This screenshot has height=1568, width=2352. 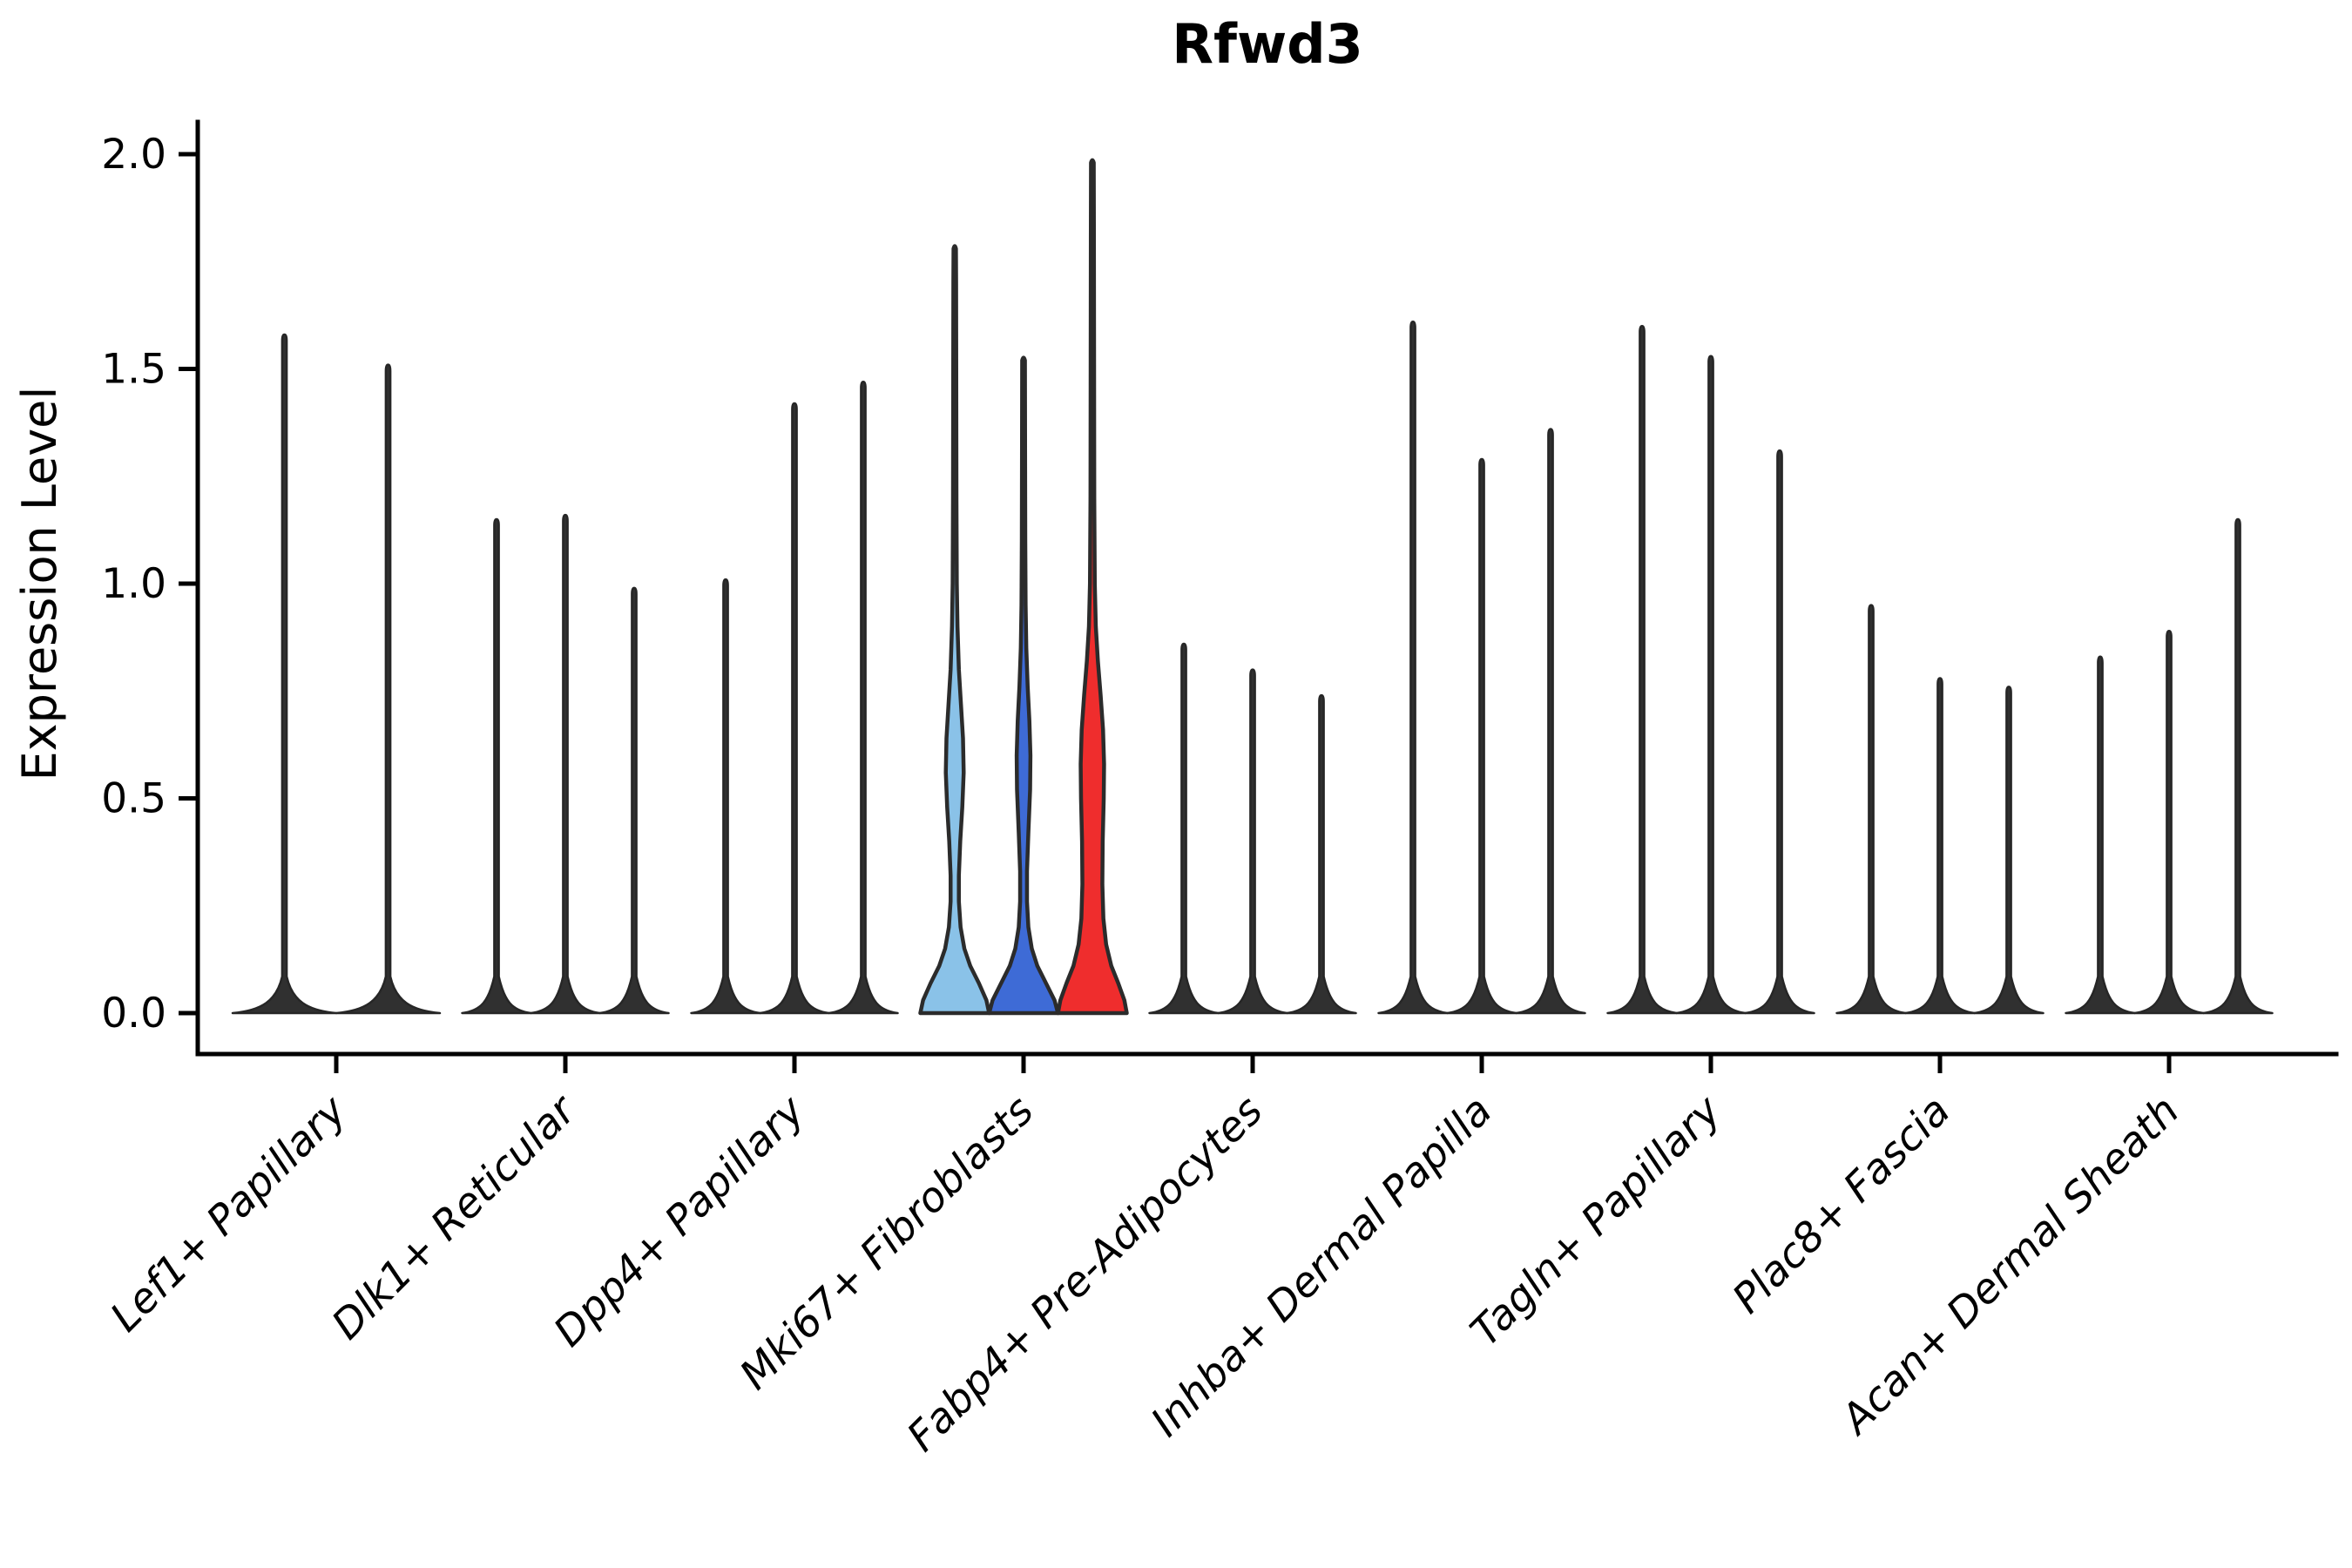 What do you see at coordinates (134, 1014) in the screenshot?
I see `y-tick-label: 0.0` at bounding box center [134, 1014].